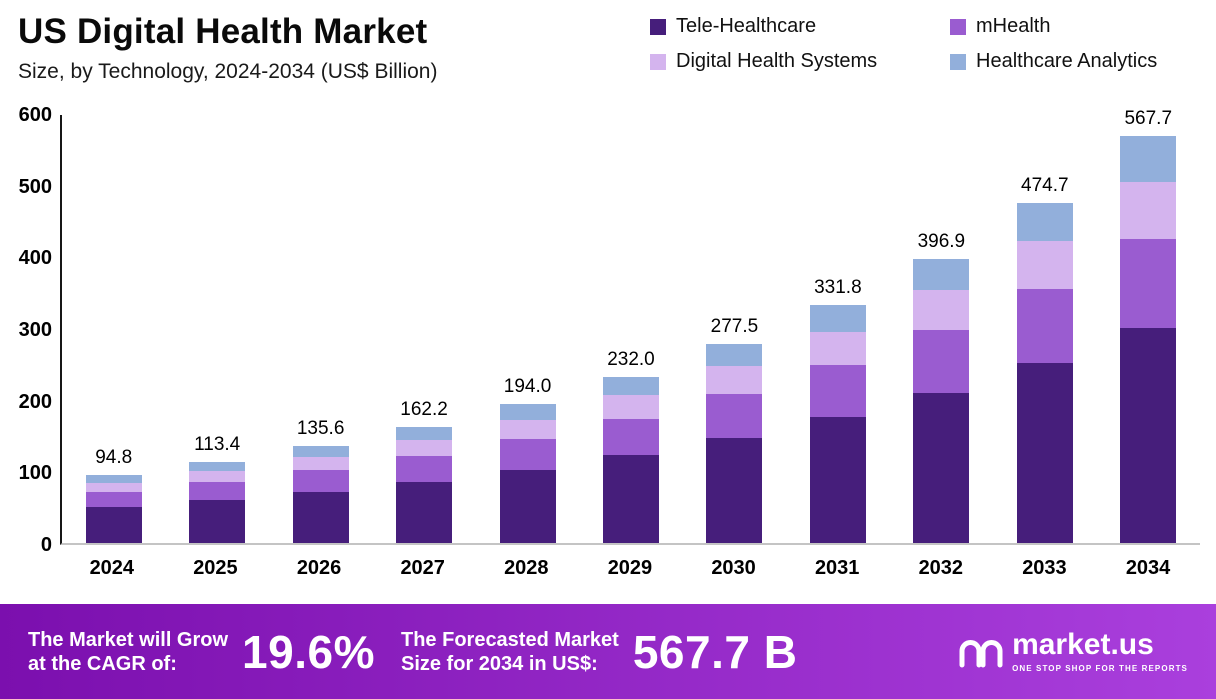 Image resolution: width=1216 pixels, height=699 pixels. What do you see at coordinates (46, 545) in the screenshot?
I see `y-tick-label: 0` at bounding box center [46, 545].